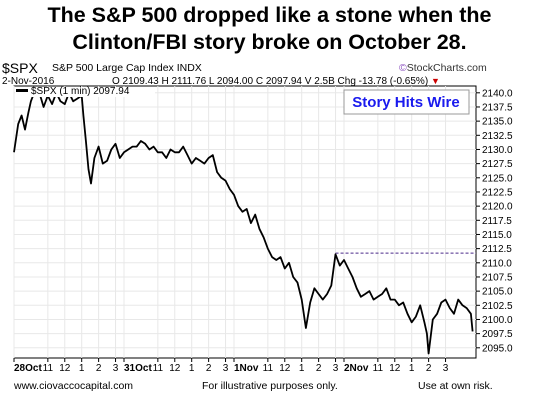  What do you see at coordinates (497, 320) in the screenshot?
I see `y-tick-label: 2100.0` at bounding box center [497, 320].